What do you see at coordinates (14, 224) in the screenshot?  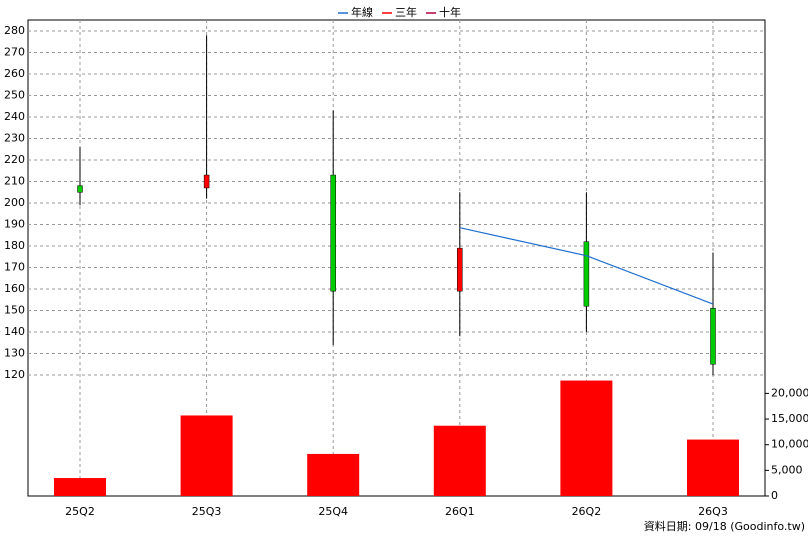 I see `y-tick-label: 190` at bounding box center [14, 224].